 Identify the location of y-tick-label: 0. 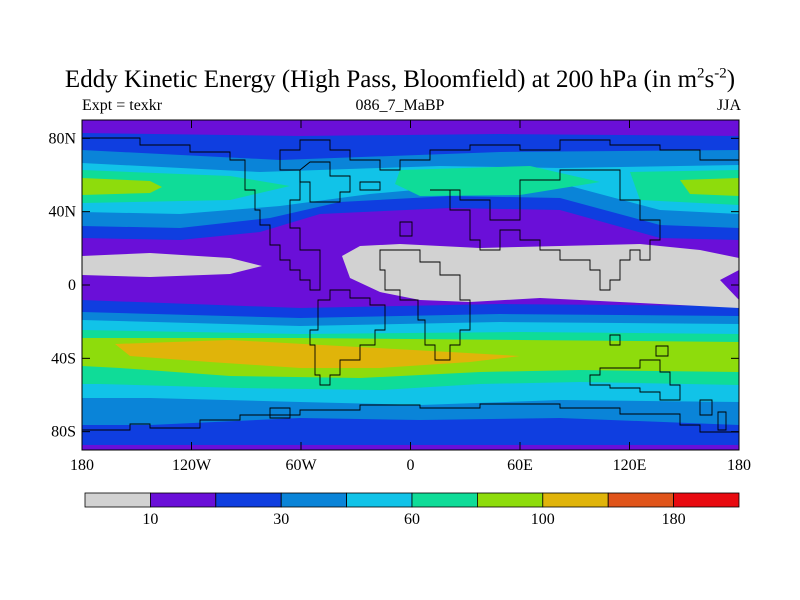
(72, 285).